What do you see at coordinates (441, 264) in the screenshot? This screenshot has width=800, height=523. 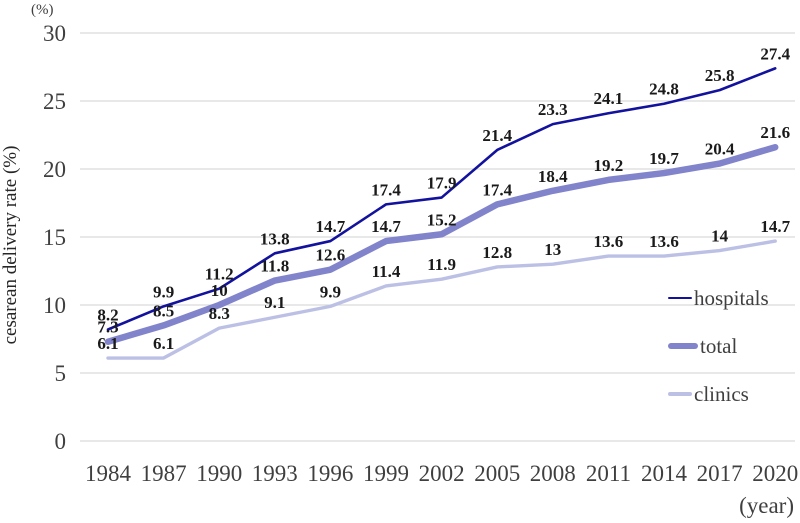 I see `data-label-clinics: 11.9` at bounding box center [441, 264].